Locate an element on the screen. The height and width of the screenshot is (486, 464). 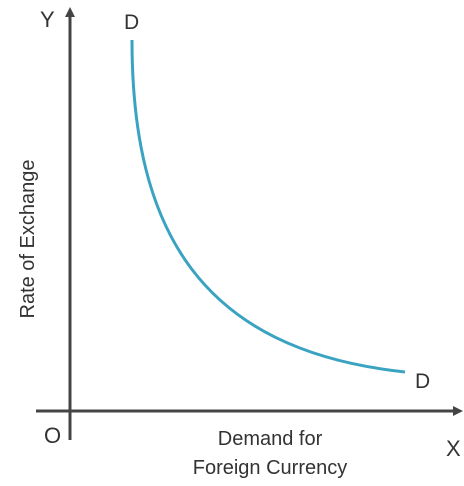
curve-start-label: D is located at coordinates (131, 22).